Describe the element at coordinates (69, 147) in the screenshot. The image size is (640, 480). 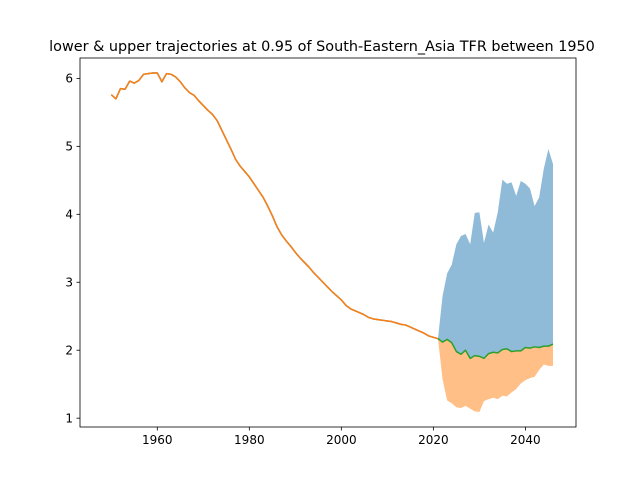
I see `y-tick-label: 5` at that location.